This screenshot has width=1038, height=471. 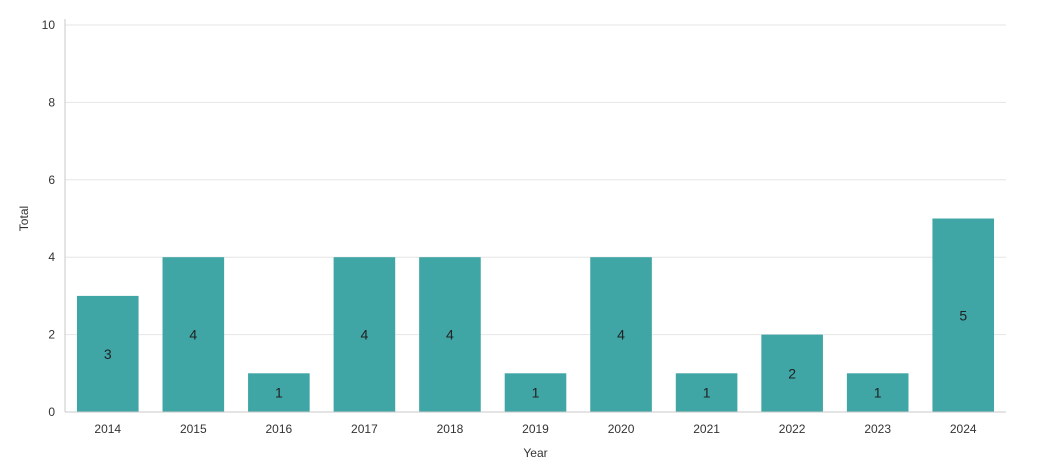 I want to click on y-tick-label: 10, so click(x=49, y=25).